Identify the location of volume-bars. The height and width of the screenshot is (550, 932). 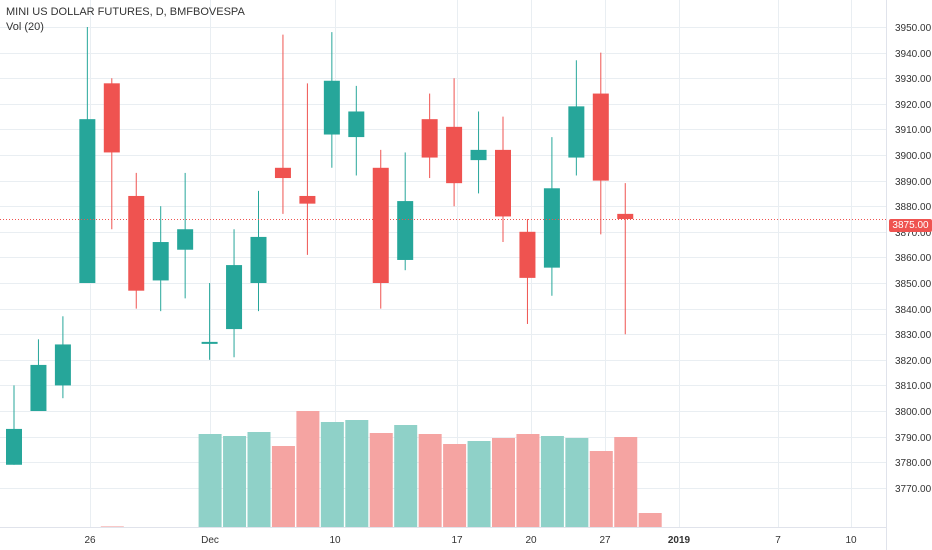
(381, 469).